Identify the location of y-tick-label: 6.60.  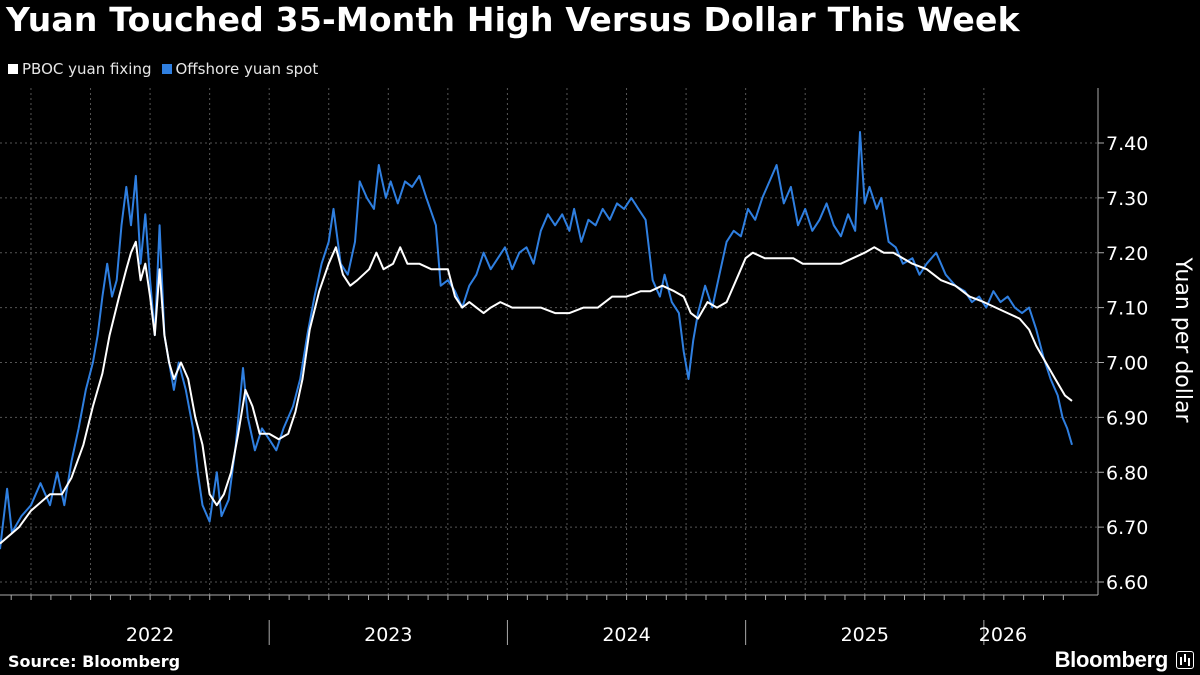
(1127, 583).